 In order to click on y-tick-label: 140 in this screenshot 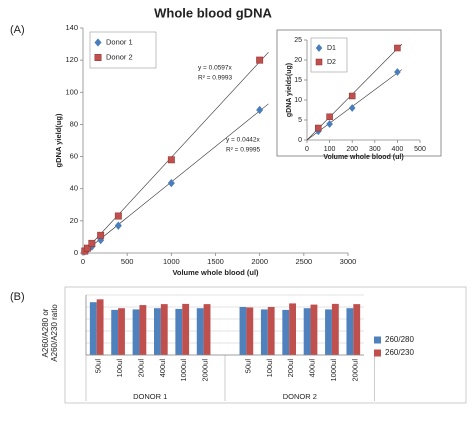, I will do `click(71, 27)`.